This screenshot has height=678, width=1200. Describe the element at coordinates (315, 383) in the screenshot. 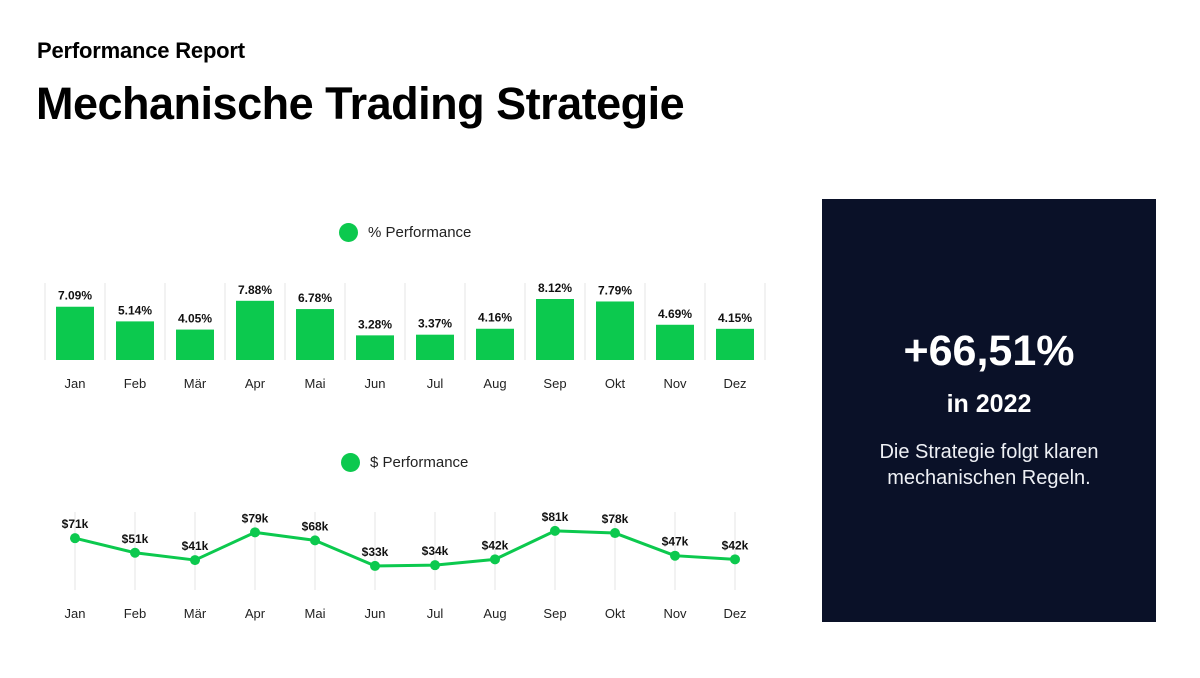

I see `bar-x-tick-label: Mai` at that location.